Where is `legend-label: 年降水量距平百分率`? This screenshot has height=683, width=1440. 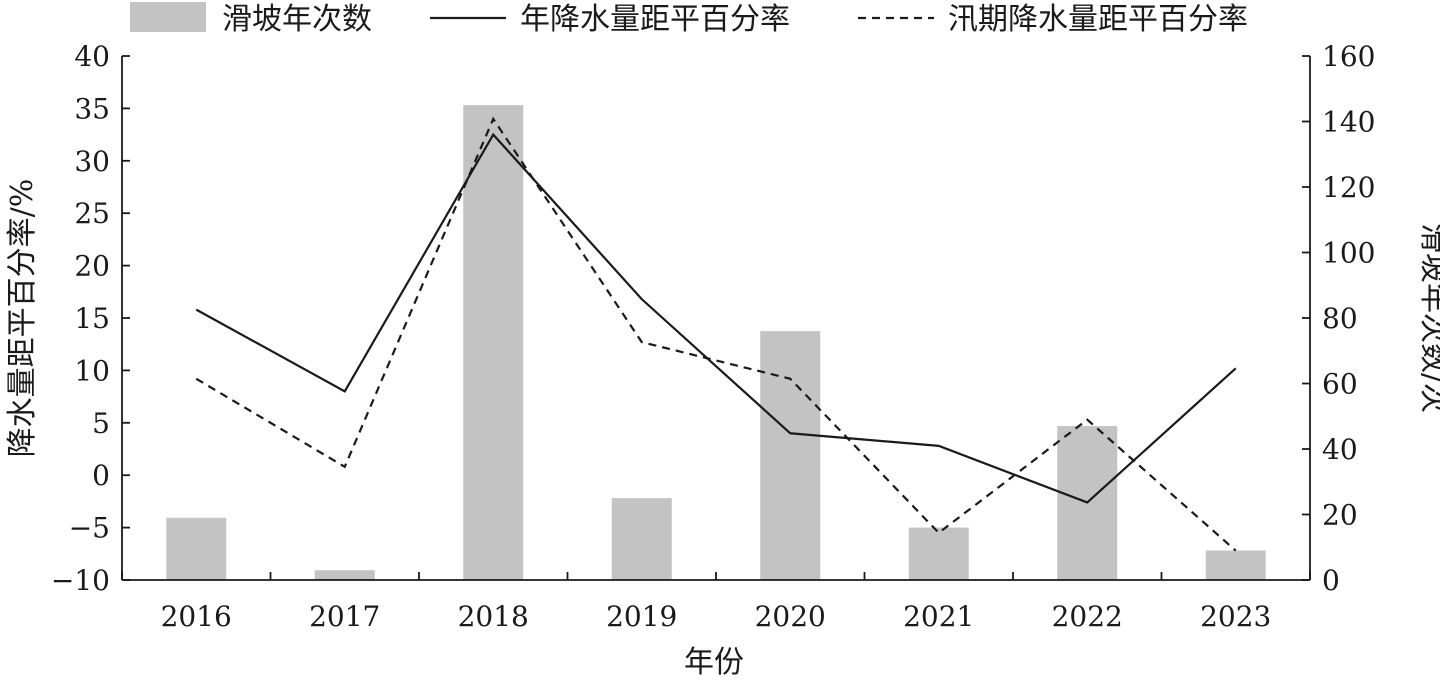 legend-label: 年降水量距平百分率 is located at coordinates (655, 19).